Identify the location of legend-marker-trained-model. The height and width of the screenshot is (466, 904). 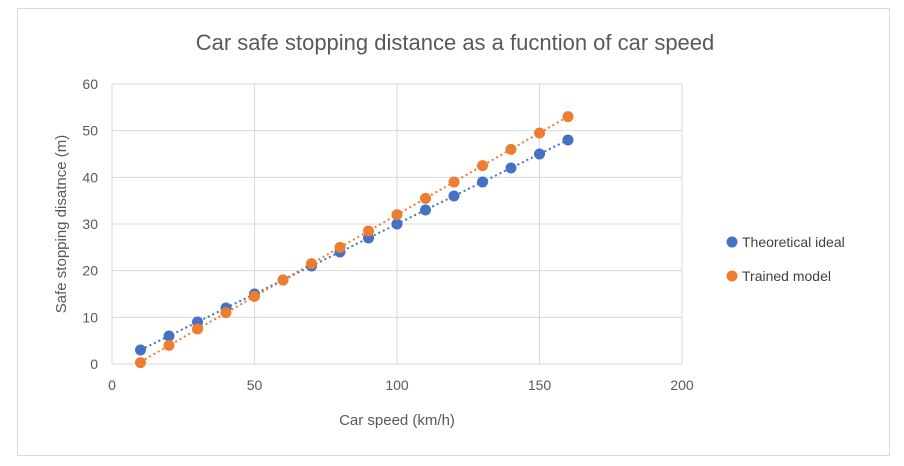
(732, 276).